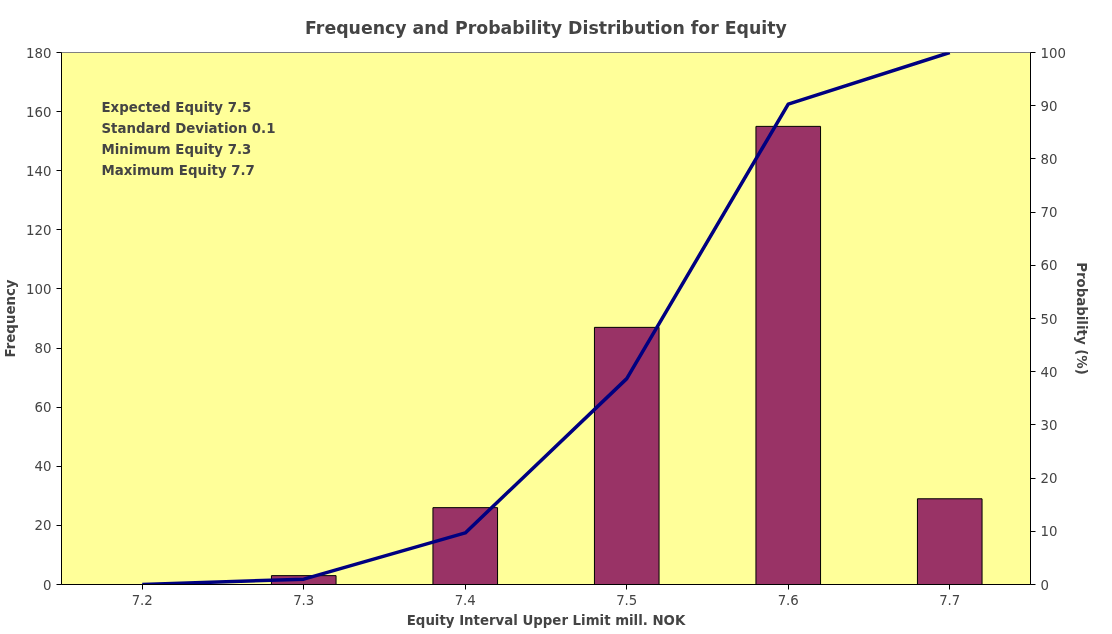 The width and height of the screenshot is (1112, 634). I want to click on y2-tick-label: 40, so click(1049, 372).